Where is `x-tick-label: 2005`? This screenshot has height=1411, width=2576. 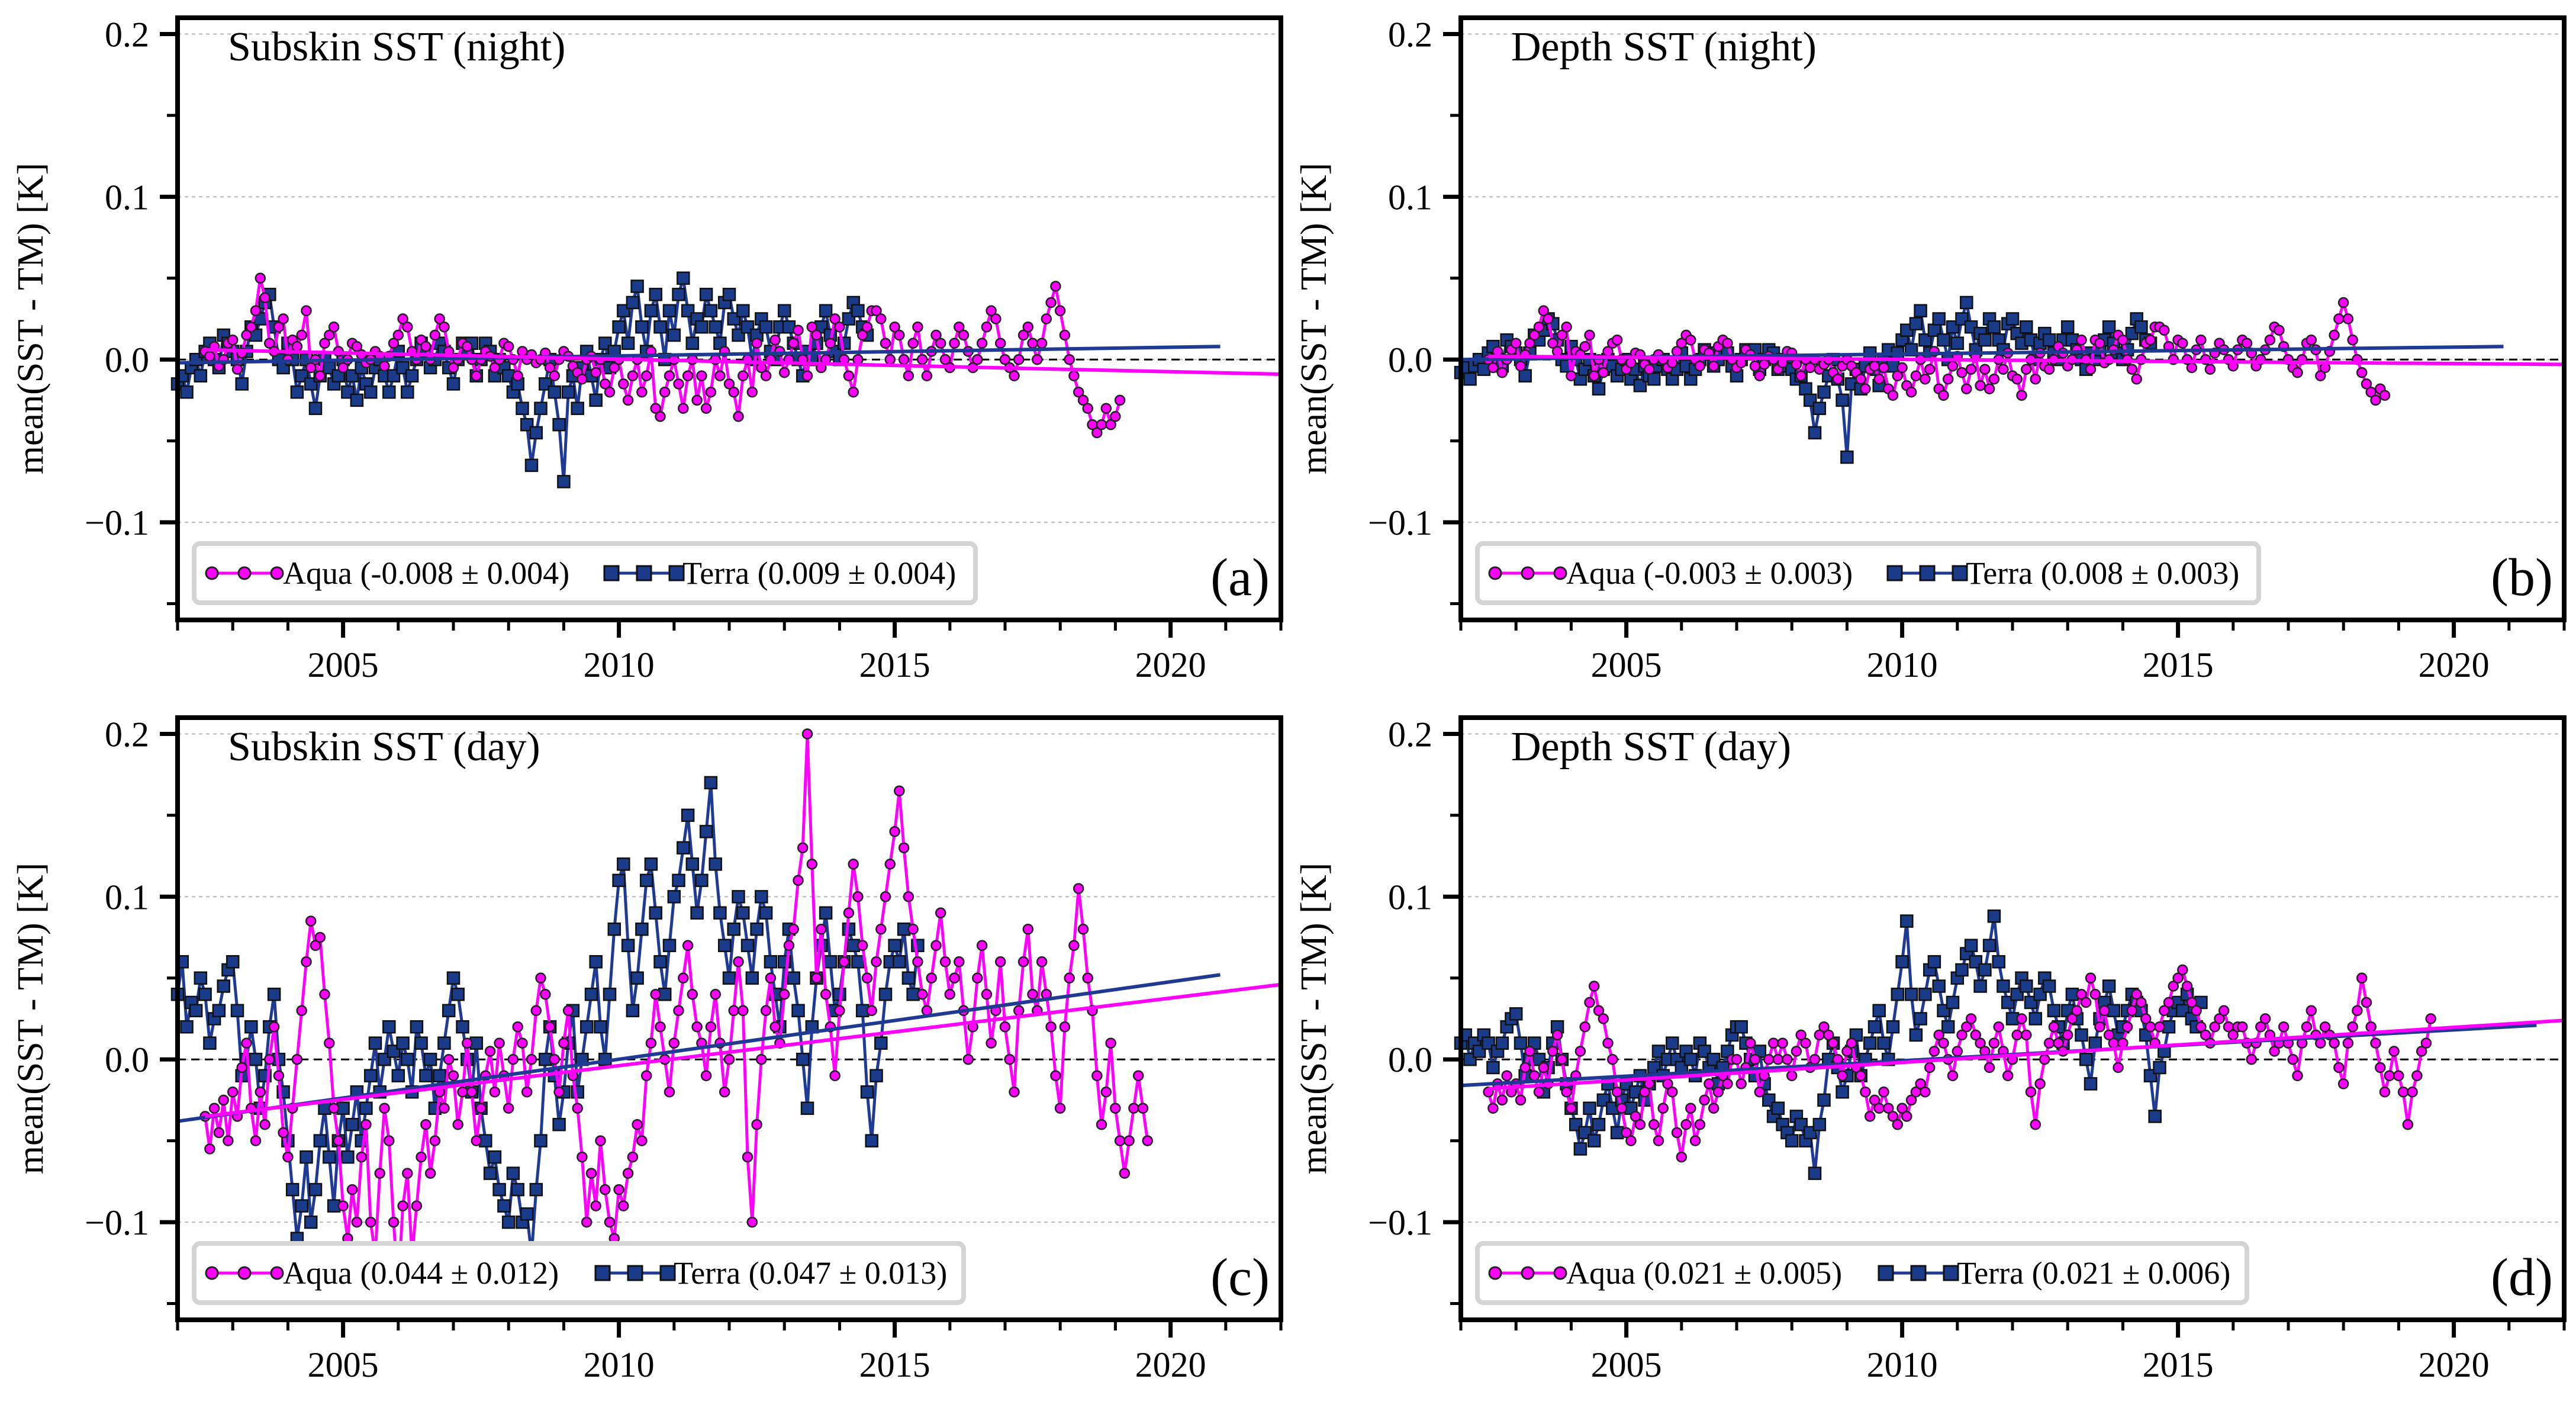
x-tick-label: 2005 is located at coordinates (1626, 1364).